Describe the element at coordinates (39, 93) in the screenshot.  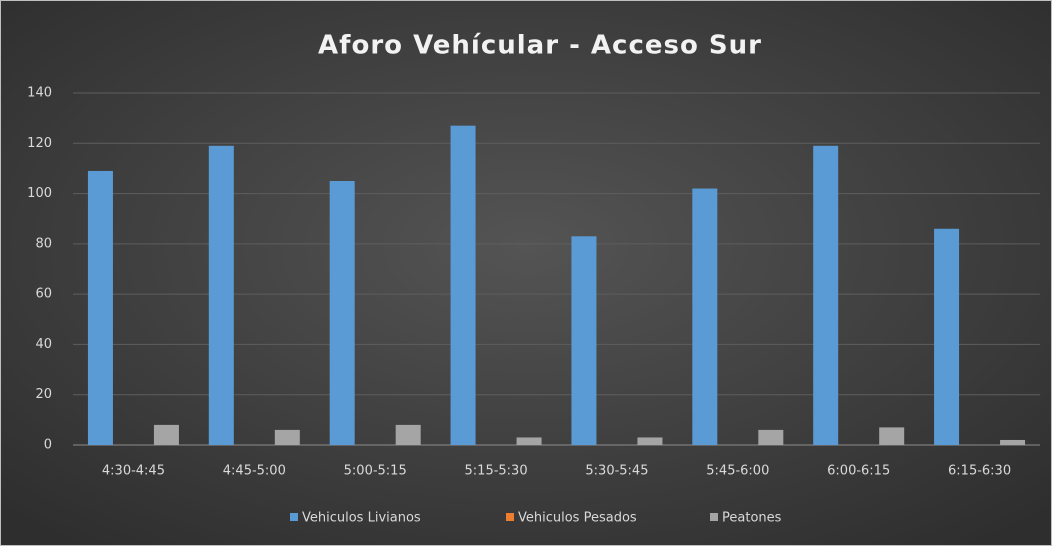
I see `y-tick-label: 140` at that location.